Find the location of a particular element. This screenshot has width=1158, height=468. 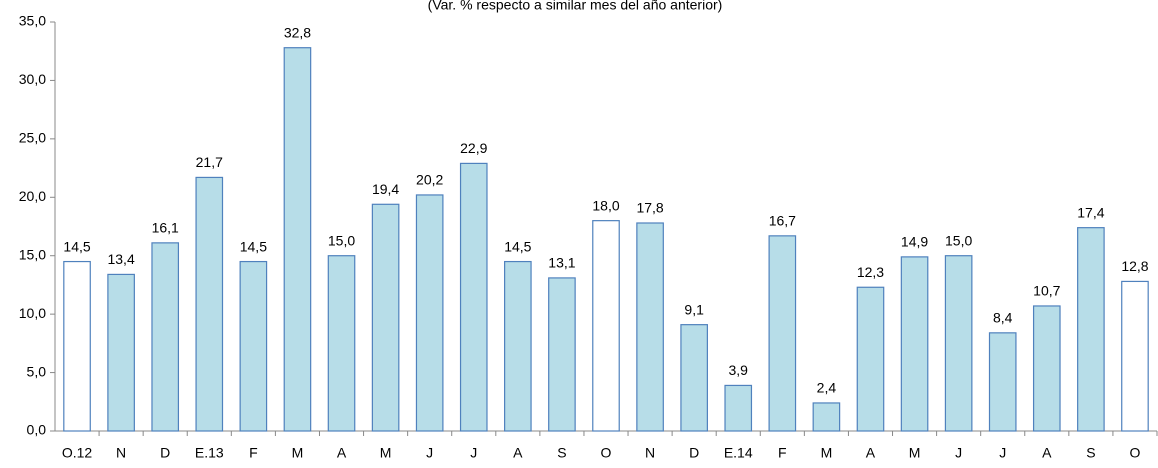

value-label: 12,8 is located at coordinates (1134, 266).